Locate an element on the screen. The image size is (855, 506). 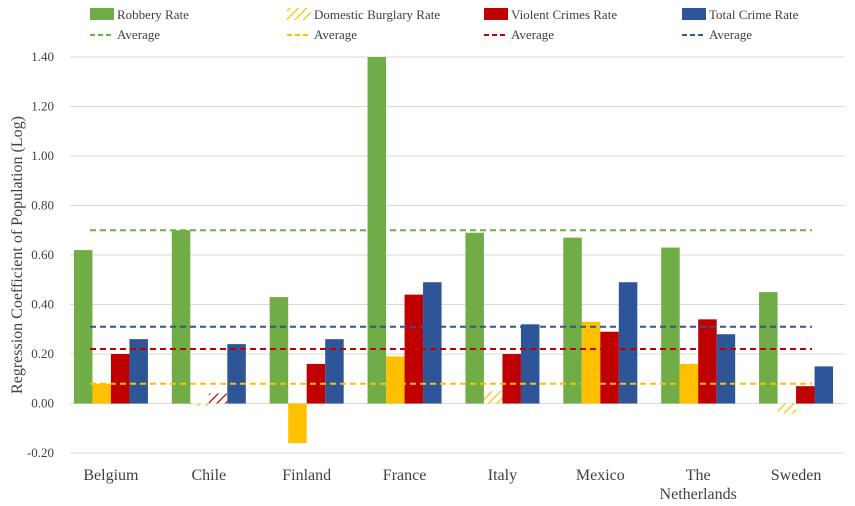
y-tick-label: 0.80 is located at coordinates (42, 205).